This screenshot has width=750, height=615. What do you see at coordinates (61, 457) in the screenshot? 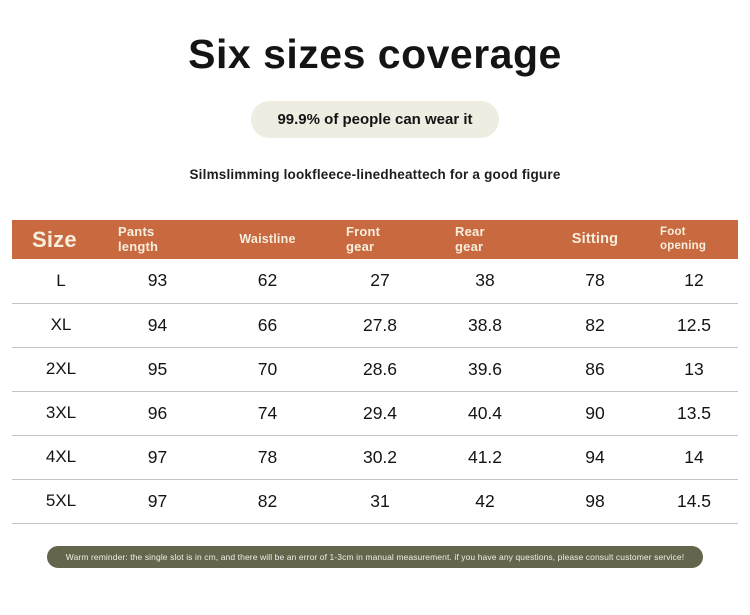
I see `size-label-cell: 4XL` at bounding box center [61, 457].